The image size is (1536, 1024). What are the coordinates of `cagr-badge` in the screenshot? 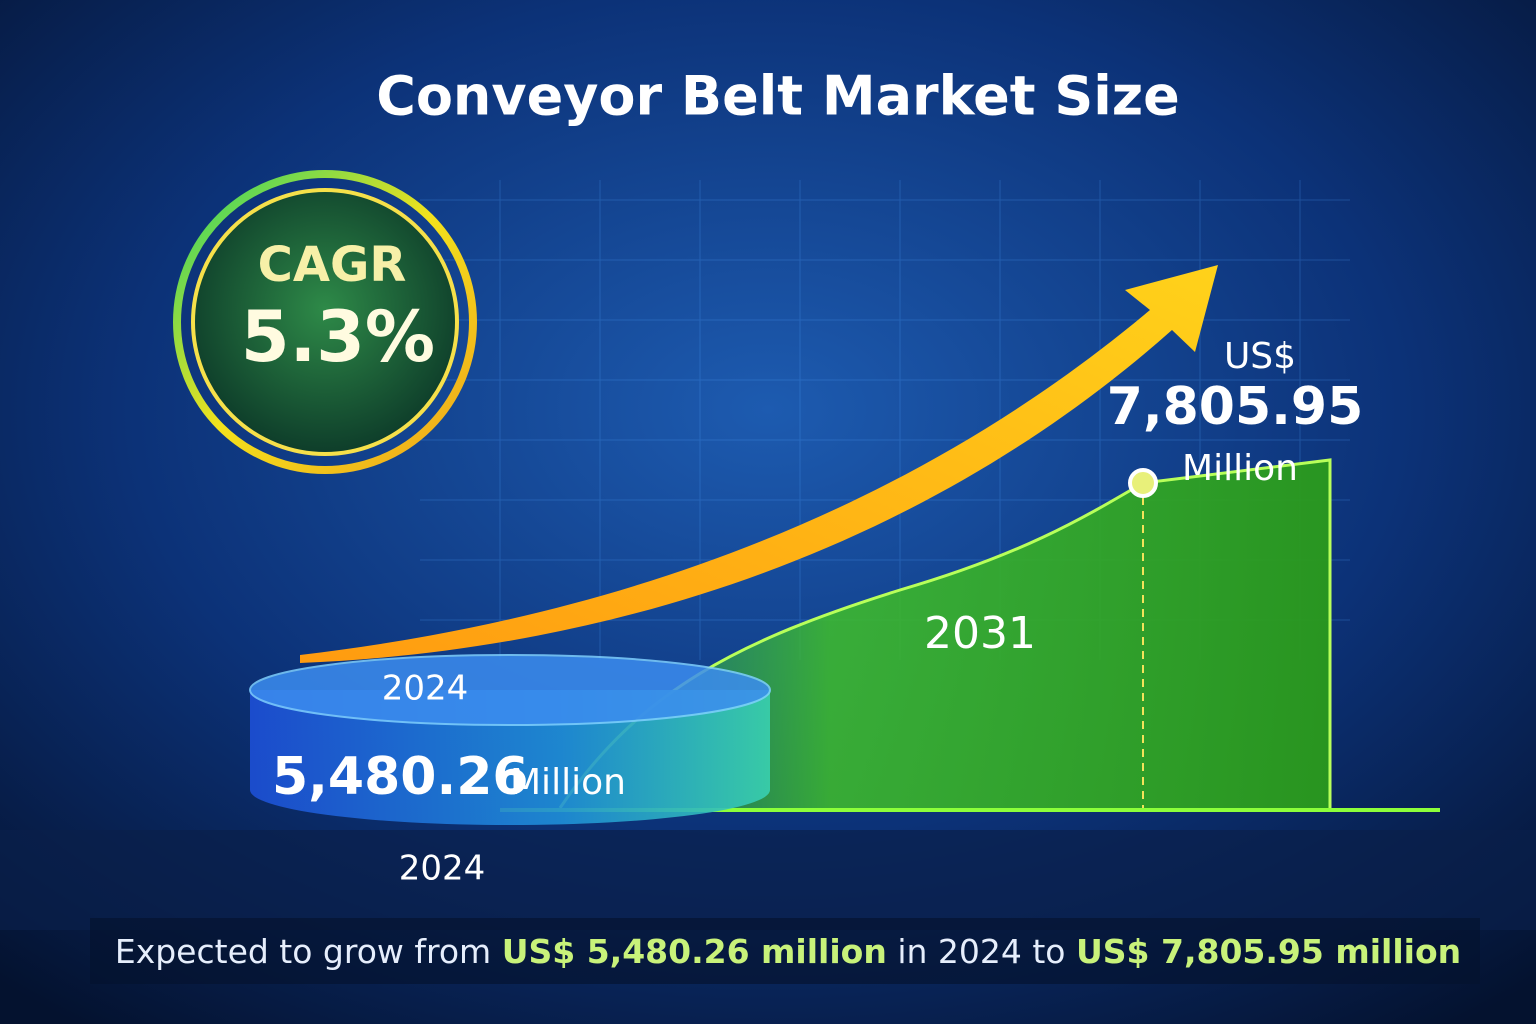 It's located at (325, 322).